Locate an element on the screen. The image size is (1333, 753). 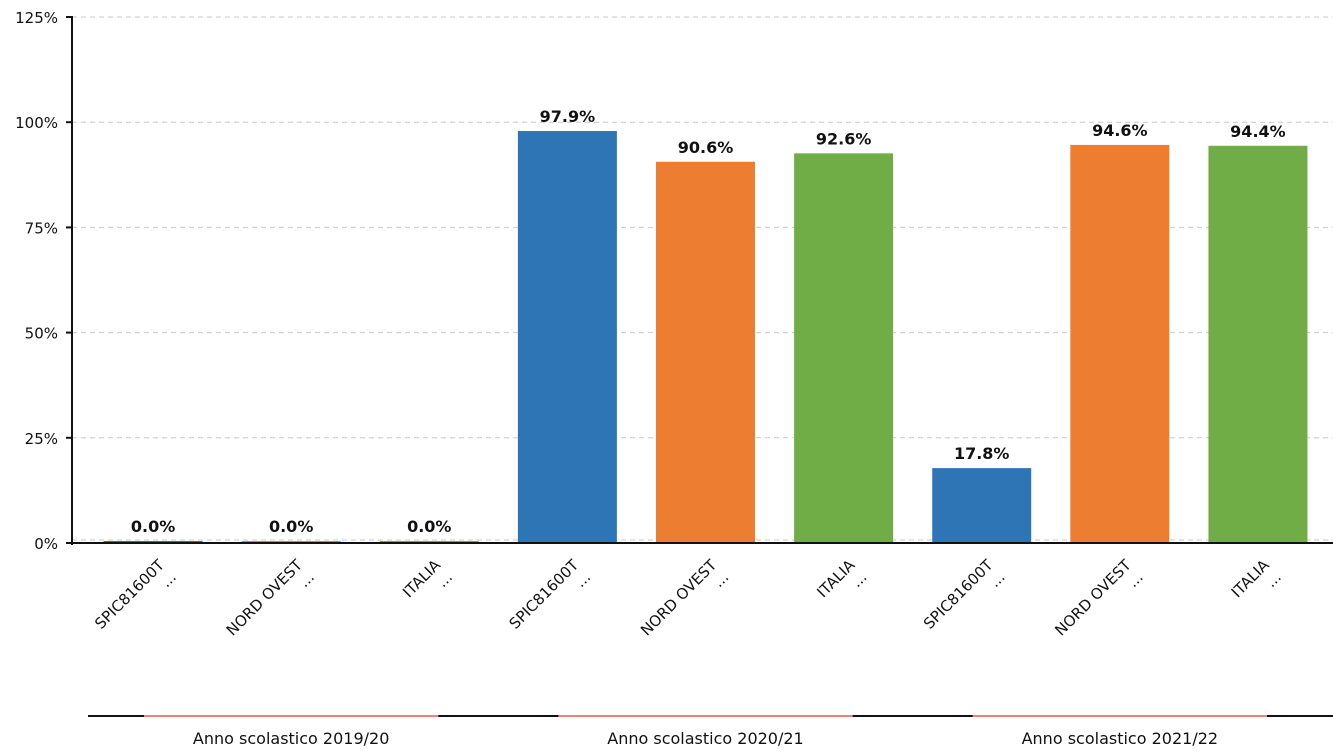
value-label: 94.6% is located at coordinates (1120, 130).